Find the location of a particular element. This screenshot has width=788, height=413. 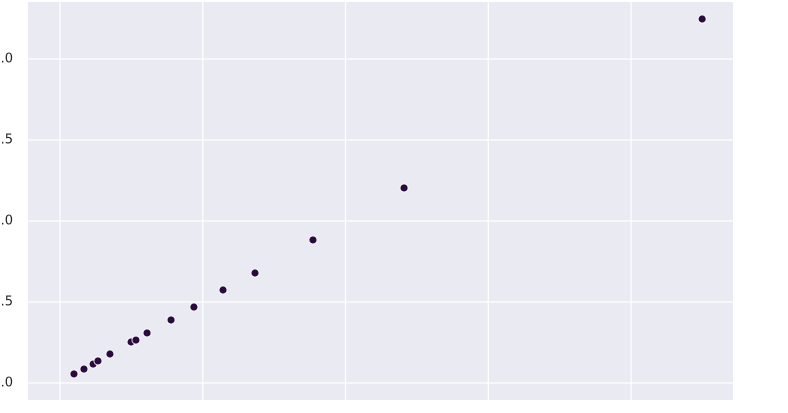

y-tick-label: 2.0 is located at coordinates (6, 59).